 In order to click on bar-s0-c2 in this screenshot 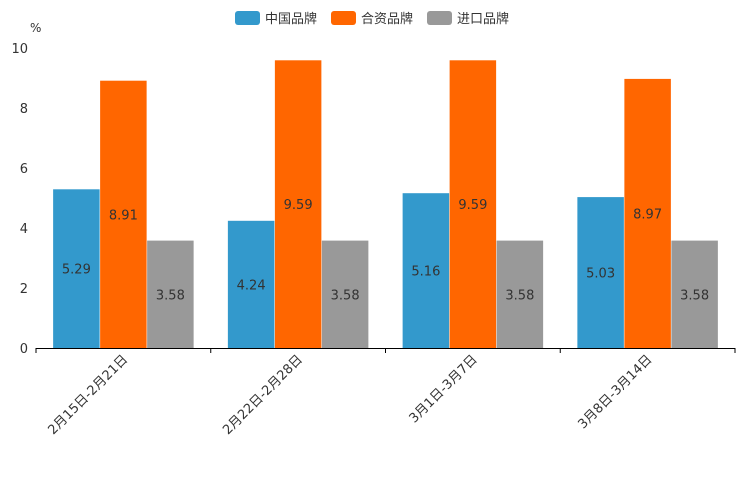, I will do `click(426, 270)`.